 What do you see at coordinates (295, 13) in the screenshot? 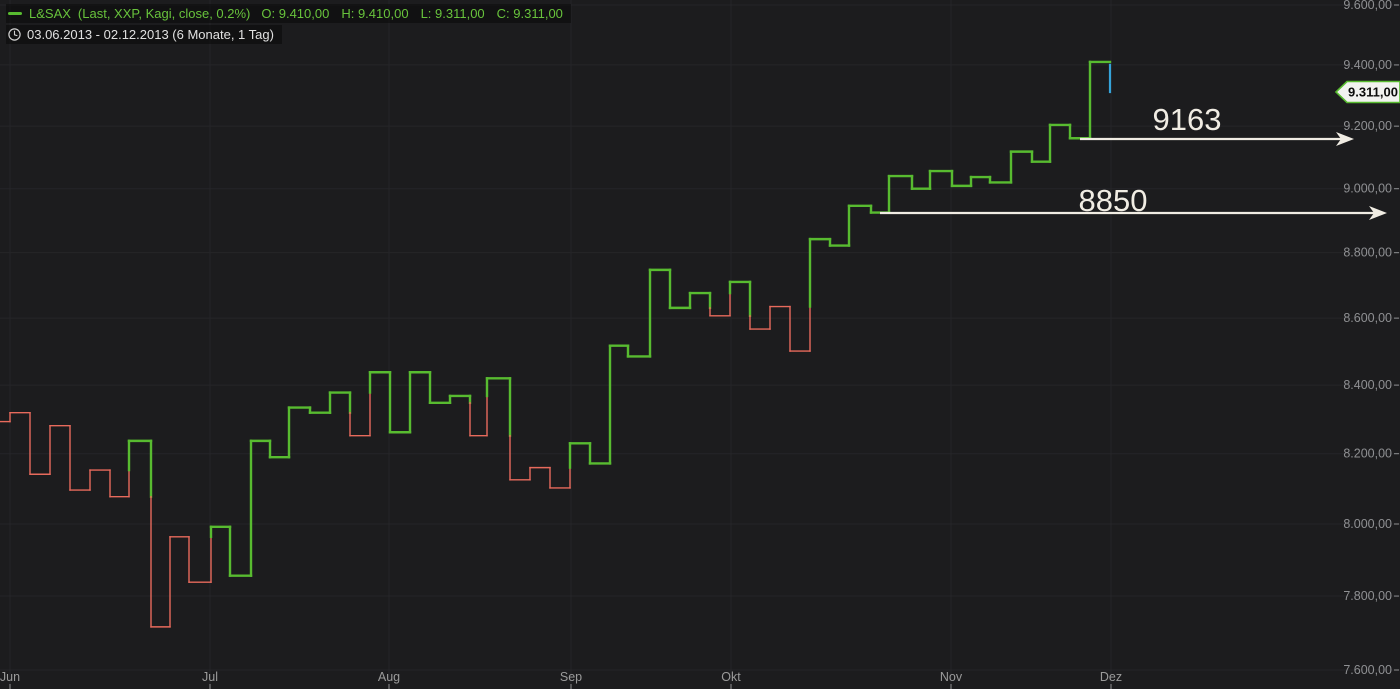
I see `ohlc-item: O: 9.410,00` at bounding box center [295, 13].